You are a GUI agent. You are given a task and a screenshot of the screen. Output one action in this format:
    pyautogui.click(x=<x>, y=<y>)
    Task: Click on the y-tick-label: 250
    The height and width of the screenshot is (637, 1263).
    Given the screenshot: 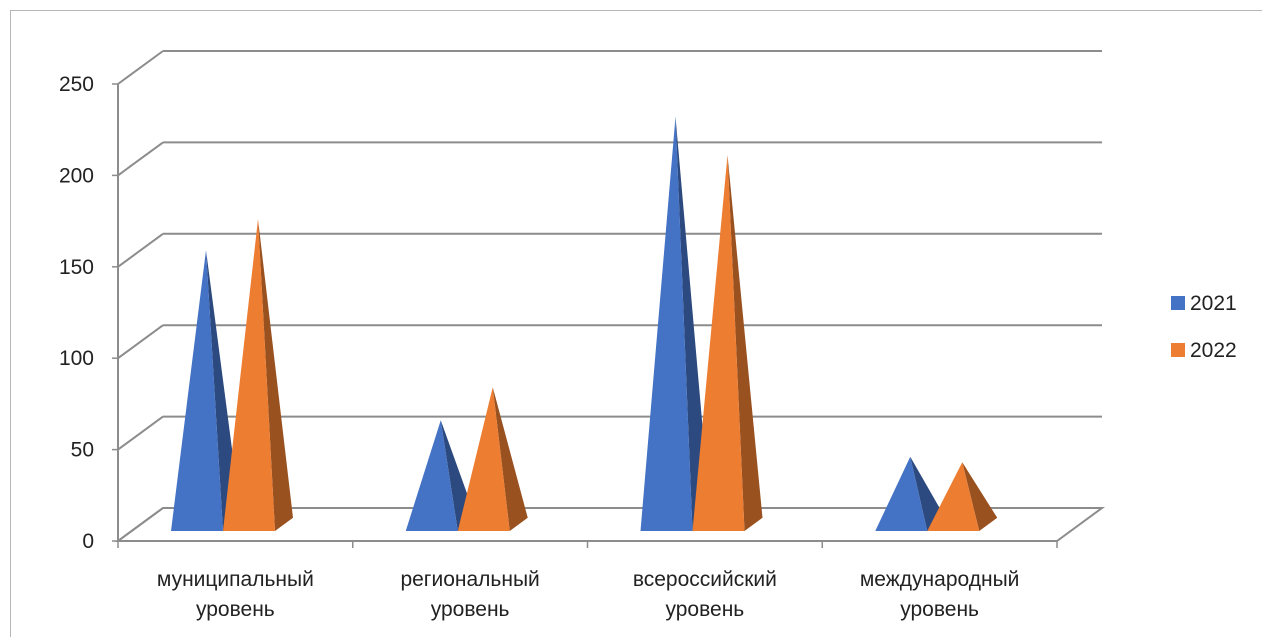 What is the action you would take?
    pyautogui.click(x=76, y=84)
    